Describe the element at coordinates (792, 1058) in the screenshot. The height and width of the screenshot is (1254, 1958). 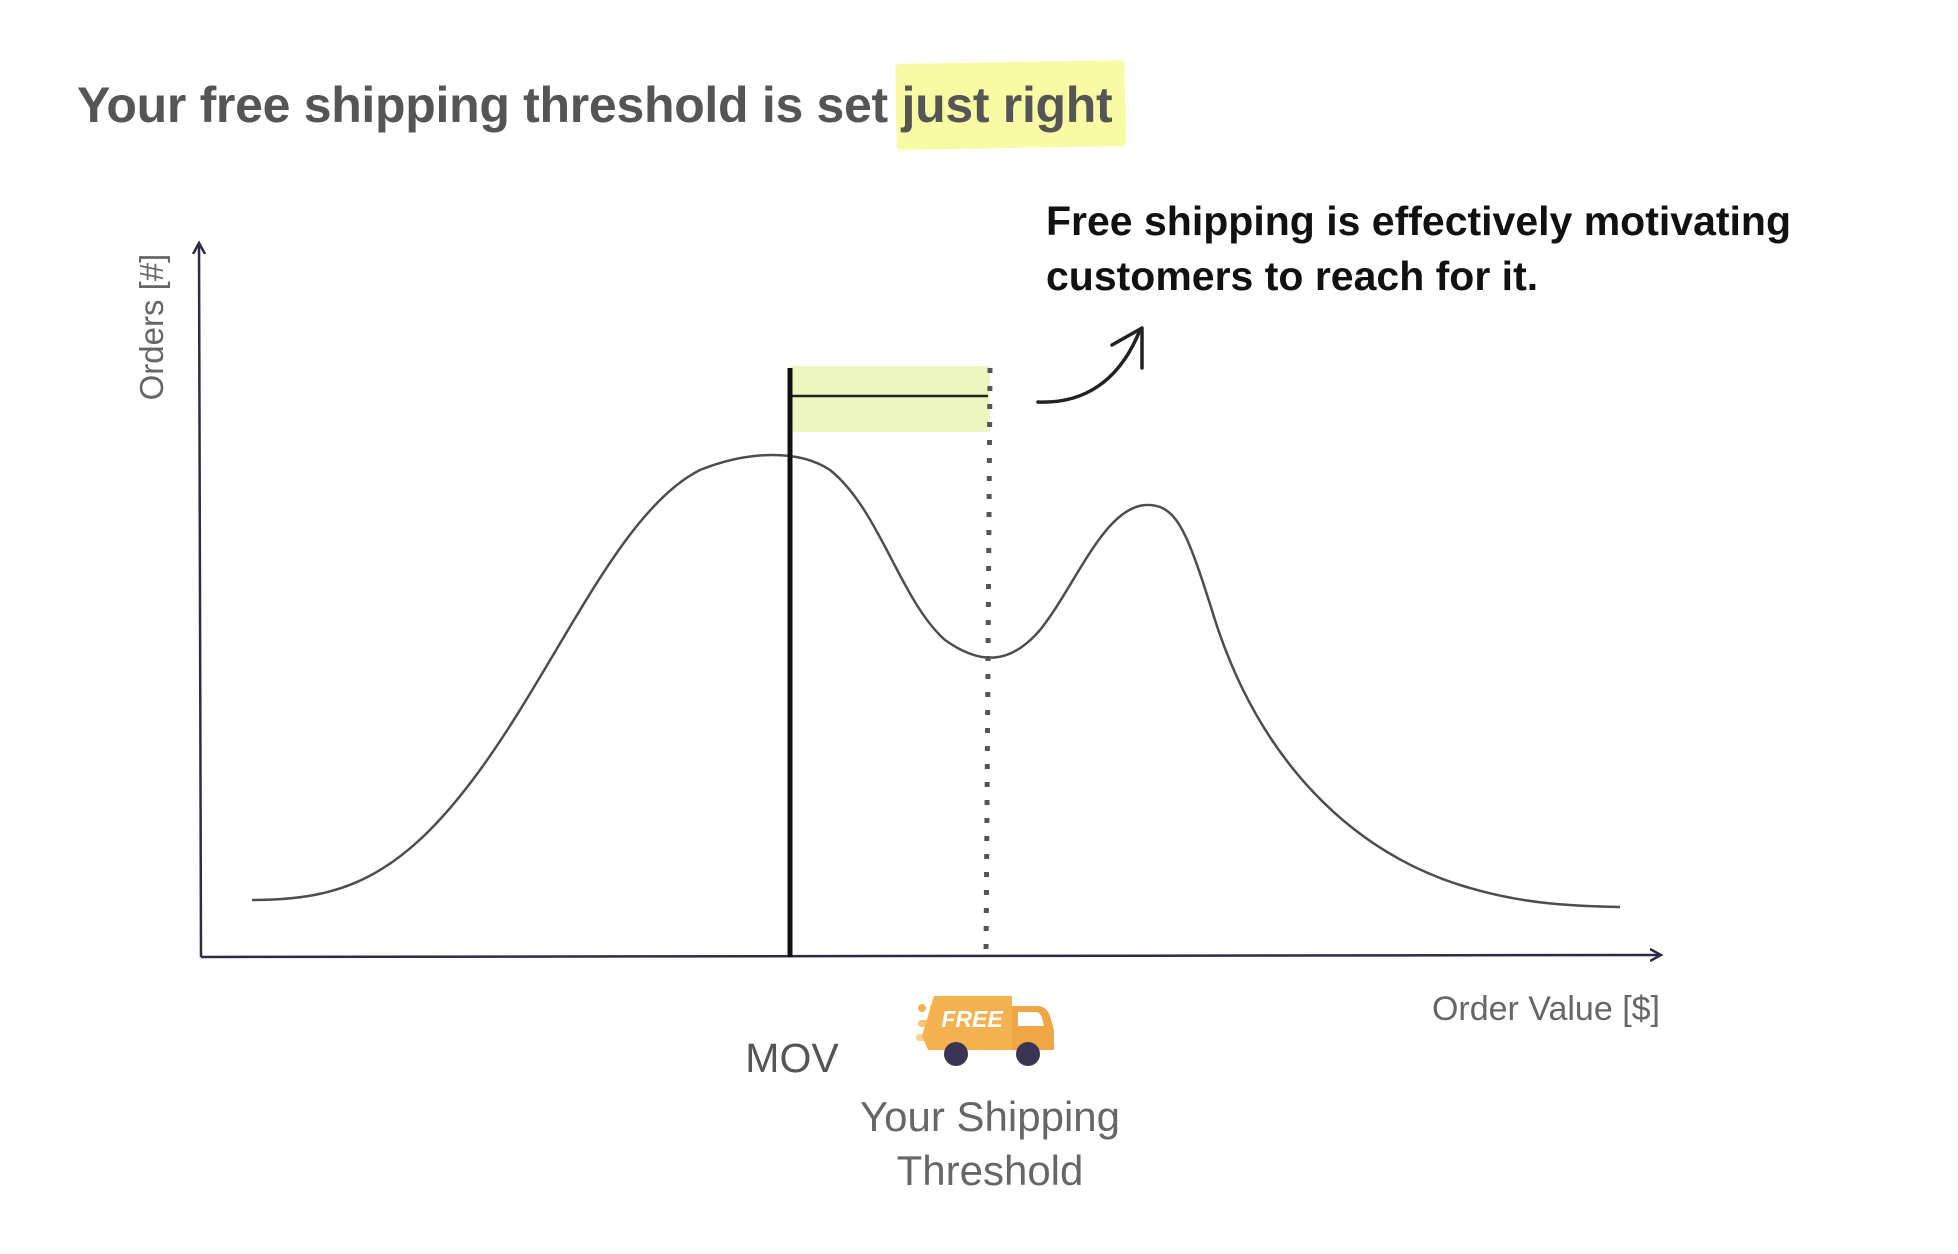
I see `mov-label: MOV` at that location.